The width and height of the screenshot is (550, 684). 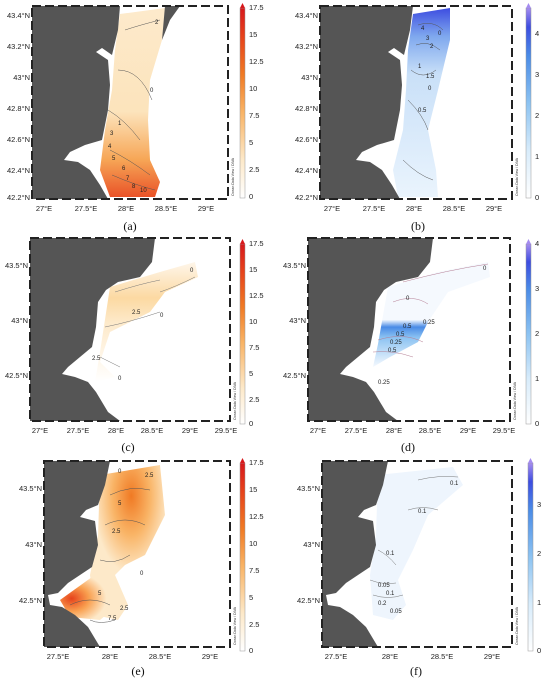 What do you see at coordinates (392, 351) in the screenshot?
I see `contour-label: 0.5` at bounding box center [392, 351].